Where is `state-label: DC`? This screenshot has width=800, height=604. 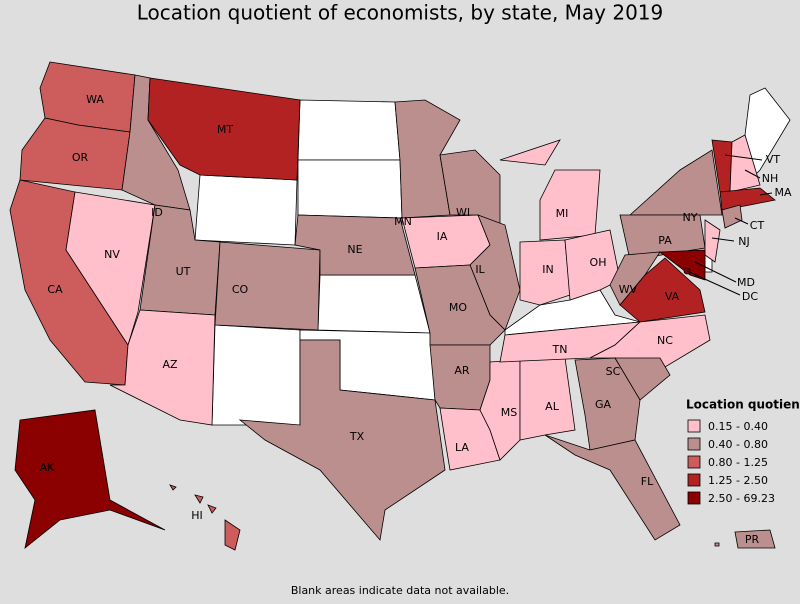
state-label: DC is located at coordinates (750, 296).